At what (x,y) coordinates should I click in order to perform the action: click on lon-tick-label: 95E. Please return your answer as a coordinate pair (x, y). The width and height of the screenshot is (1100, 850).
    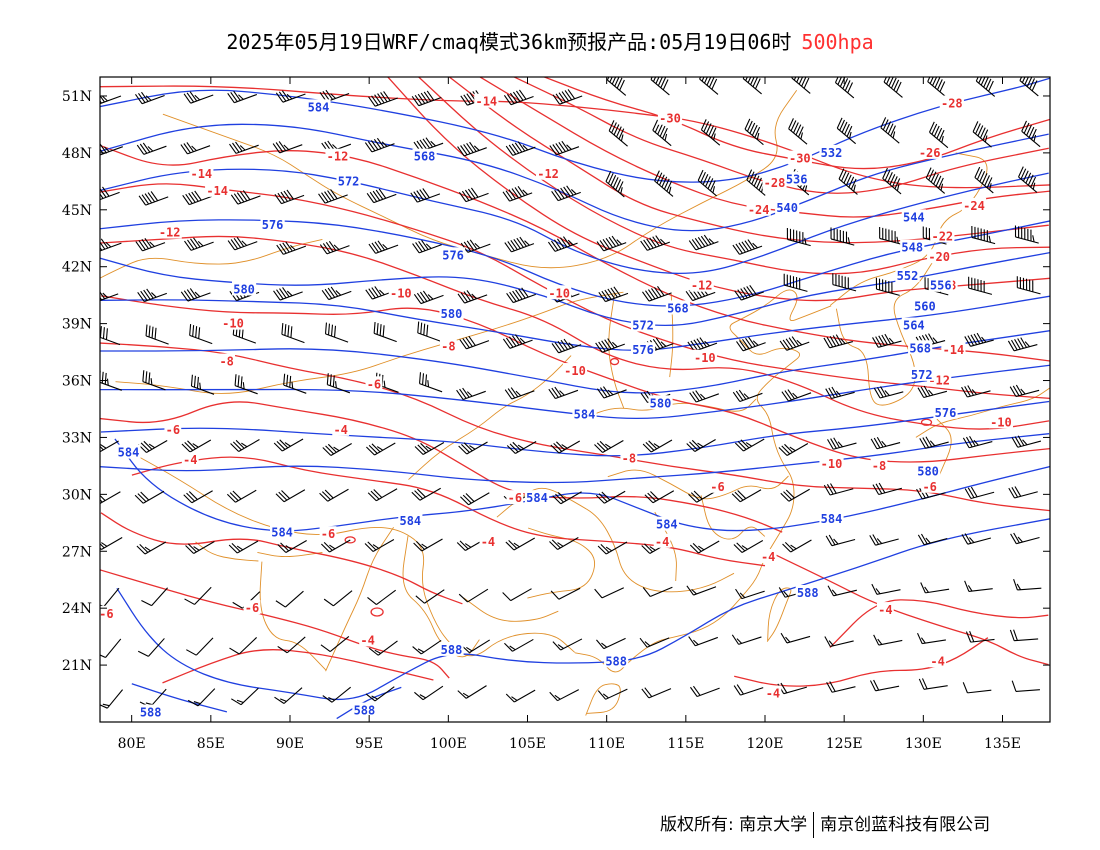
    Looking at the image, I should click on (369, 744).